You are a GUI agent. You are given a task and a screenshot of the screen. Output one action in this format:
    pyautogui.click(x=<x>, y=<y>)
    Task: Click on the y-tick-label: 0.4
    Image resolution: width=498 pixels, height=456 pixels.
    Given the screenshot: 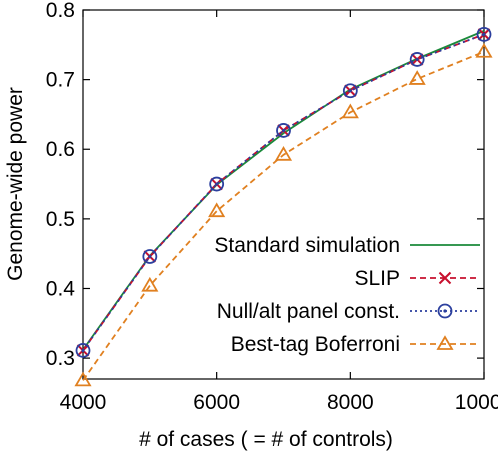 What is the action you would take?
    pyautogui.click(x=61, y=288)
    